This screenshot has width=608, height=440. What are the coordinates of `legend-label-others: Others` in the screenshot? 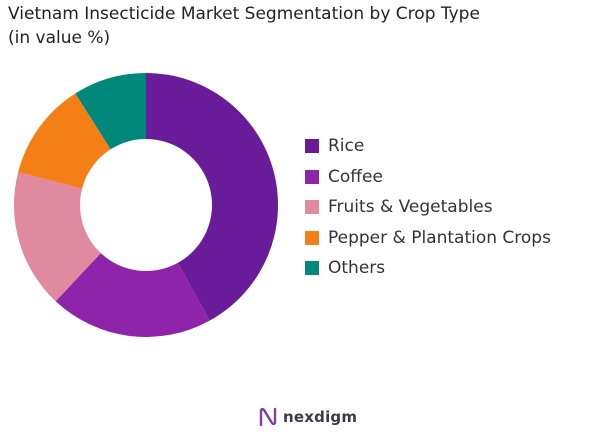 It's located at (357, 268).